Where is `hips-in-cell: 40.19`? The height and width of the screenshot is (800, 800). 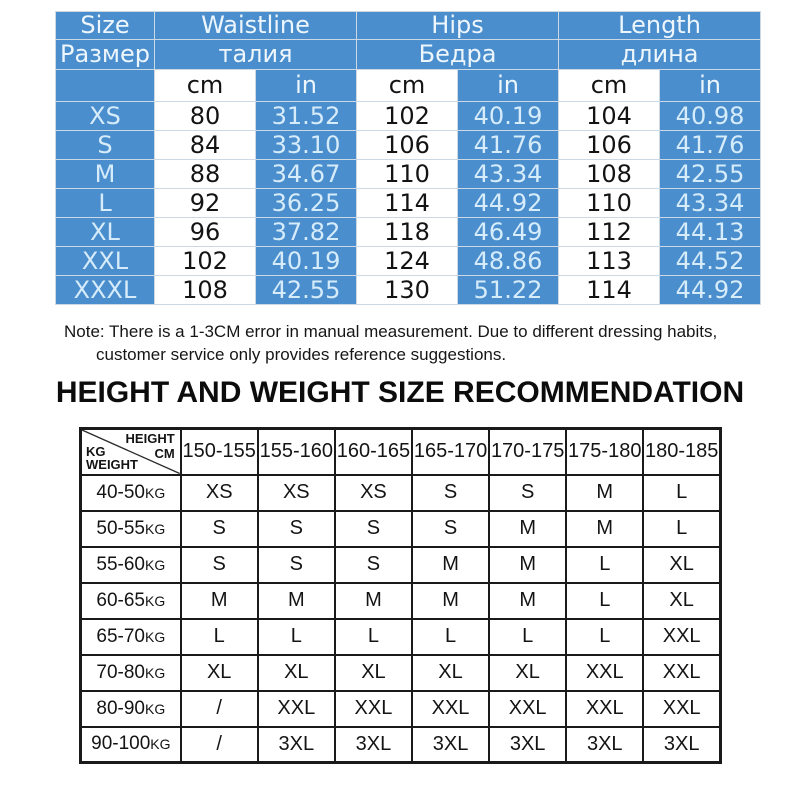
hips-in-cell: 40.19 is located at coordinates (508, 116).